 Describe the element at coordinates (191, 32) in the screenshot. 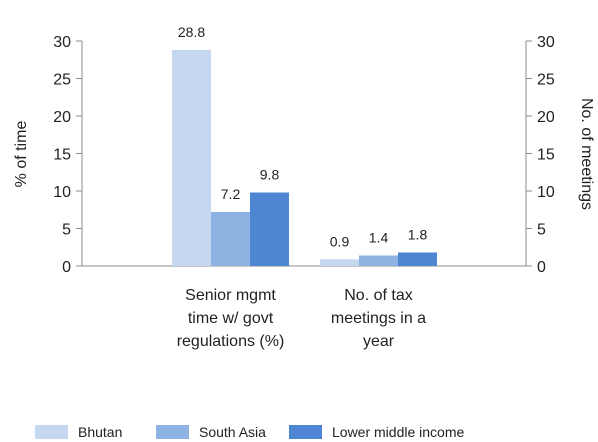

I see `data-label: 28.8` at that location.